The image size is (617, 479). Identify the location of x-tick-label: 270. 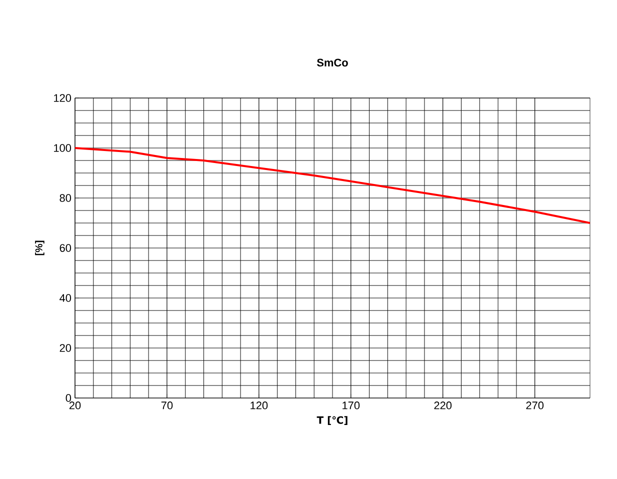
(535, 406).